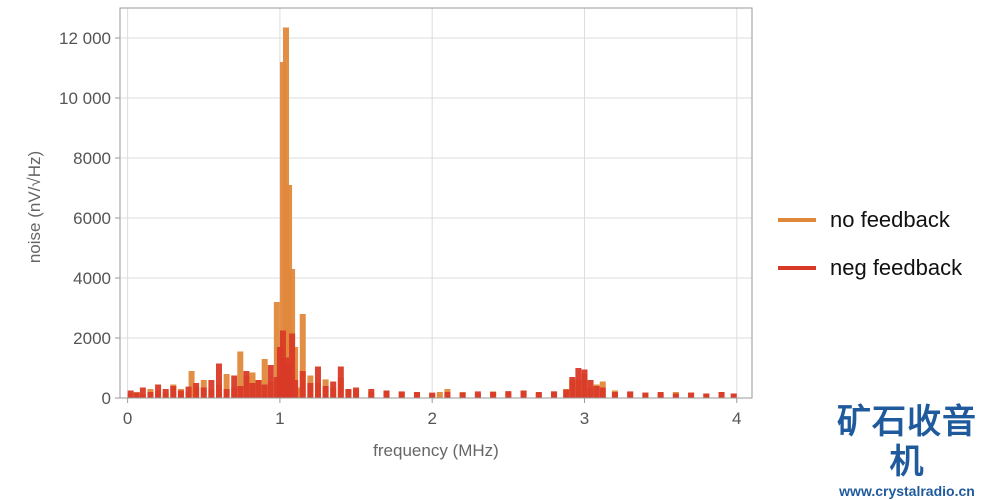  Describe the element at coordinates (907, 442) in the screenshot. I see `watermark-title: 矿石收音机` at that location.